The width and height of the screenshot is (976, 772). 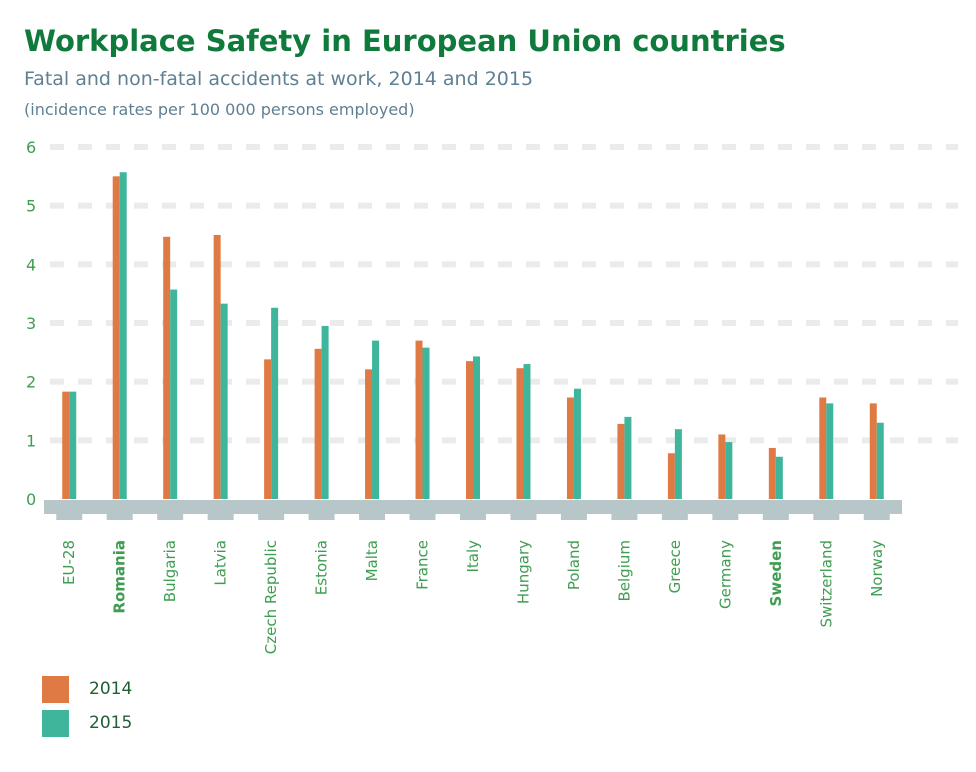 I want to click on x-tick-label: Malta, so click(x=372, y=560).